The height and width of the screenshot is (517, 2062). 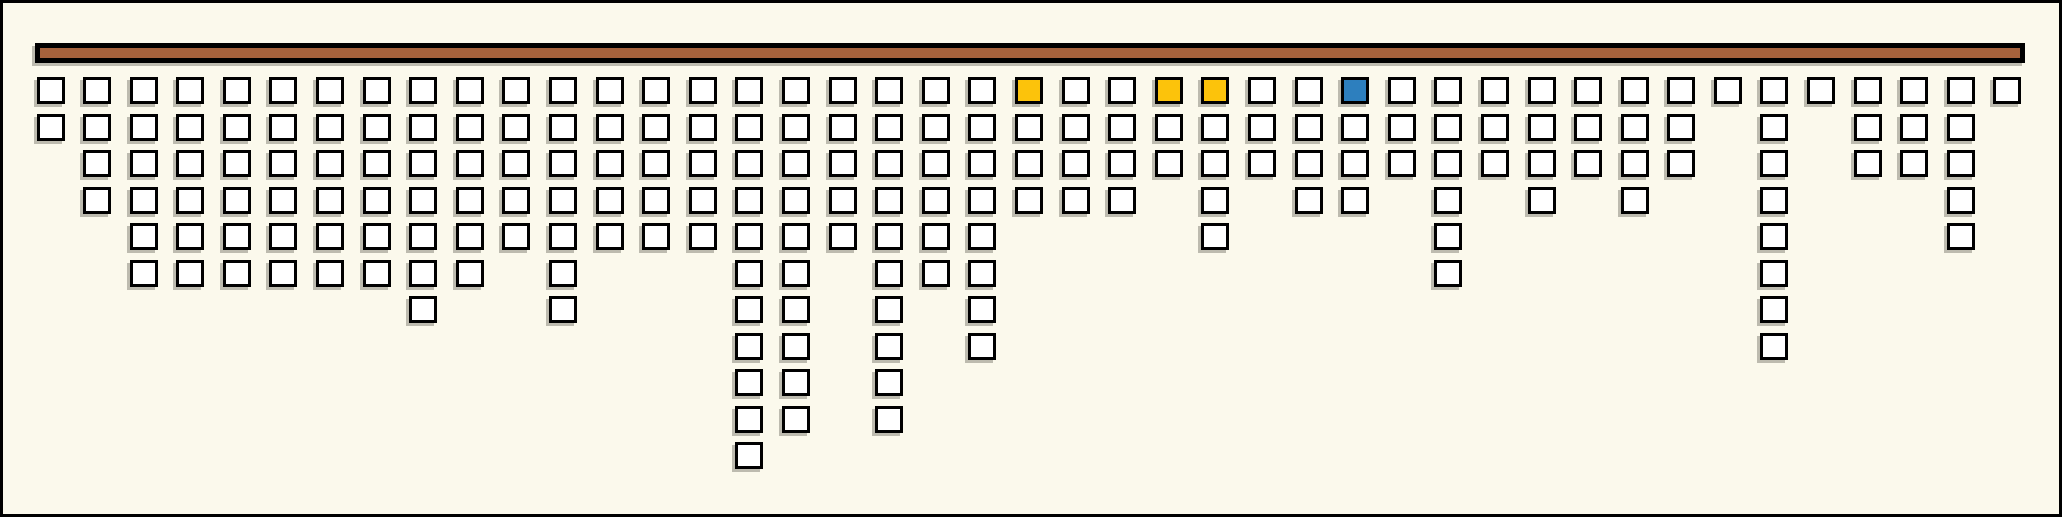 What do you see at coordinates (1215, 90) in the screenshot?
I see `yellow-highlight-cell` at bounding box center [1215, 90].